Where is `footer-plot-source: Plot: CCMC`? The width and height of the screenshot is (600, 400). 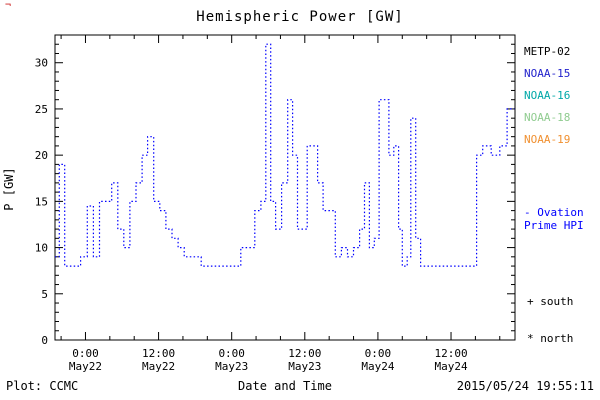
footer-plot-source: Plot: CCMC is located at coordinates (42, 386).